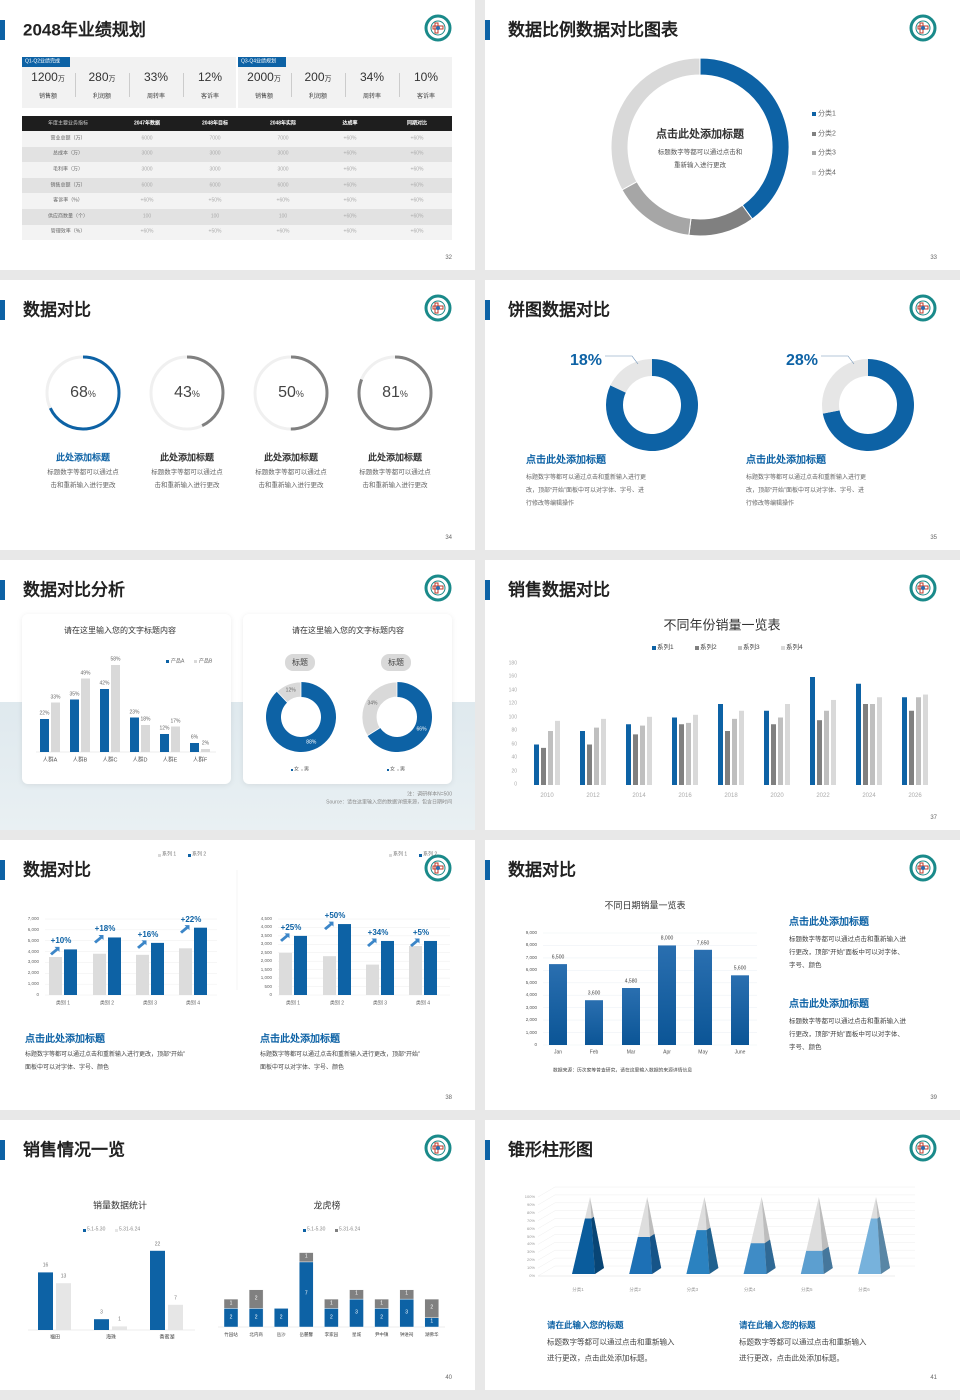 This screenshot has height=1400, width=960. Describe the element at coordinates (112, 79) in the screenshot. I see `kpi-unit: 万` at that location.